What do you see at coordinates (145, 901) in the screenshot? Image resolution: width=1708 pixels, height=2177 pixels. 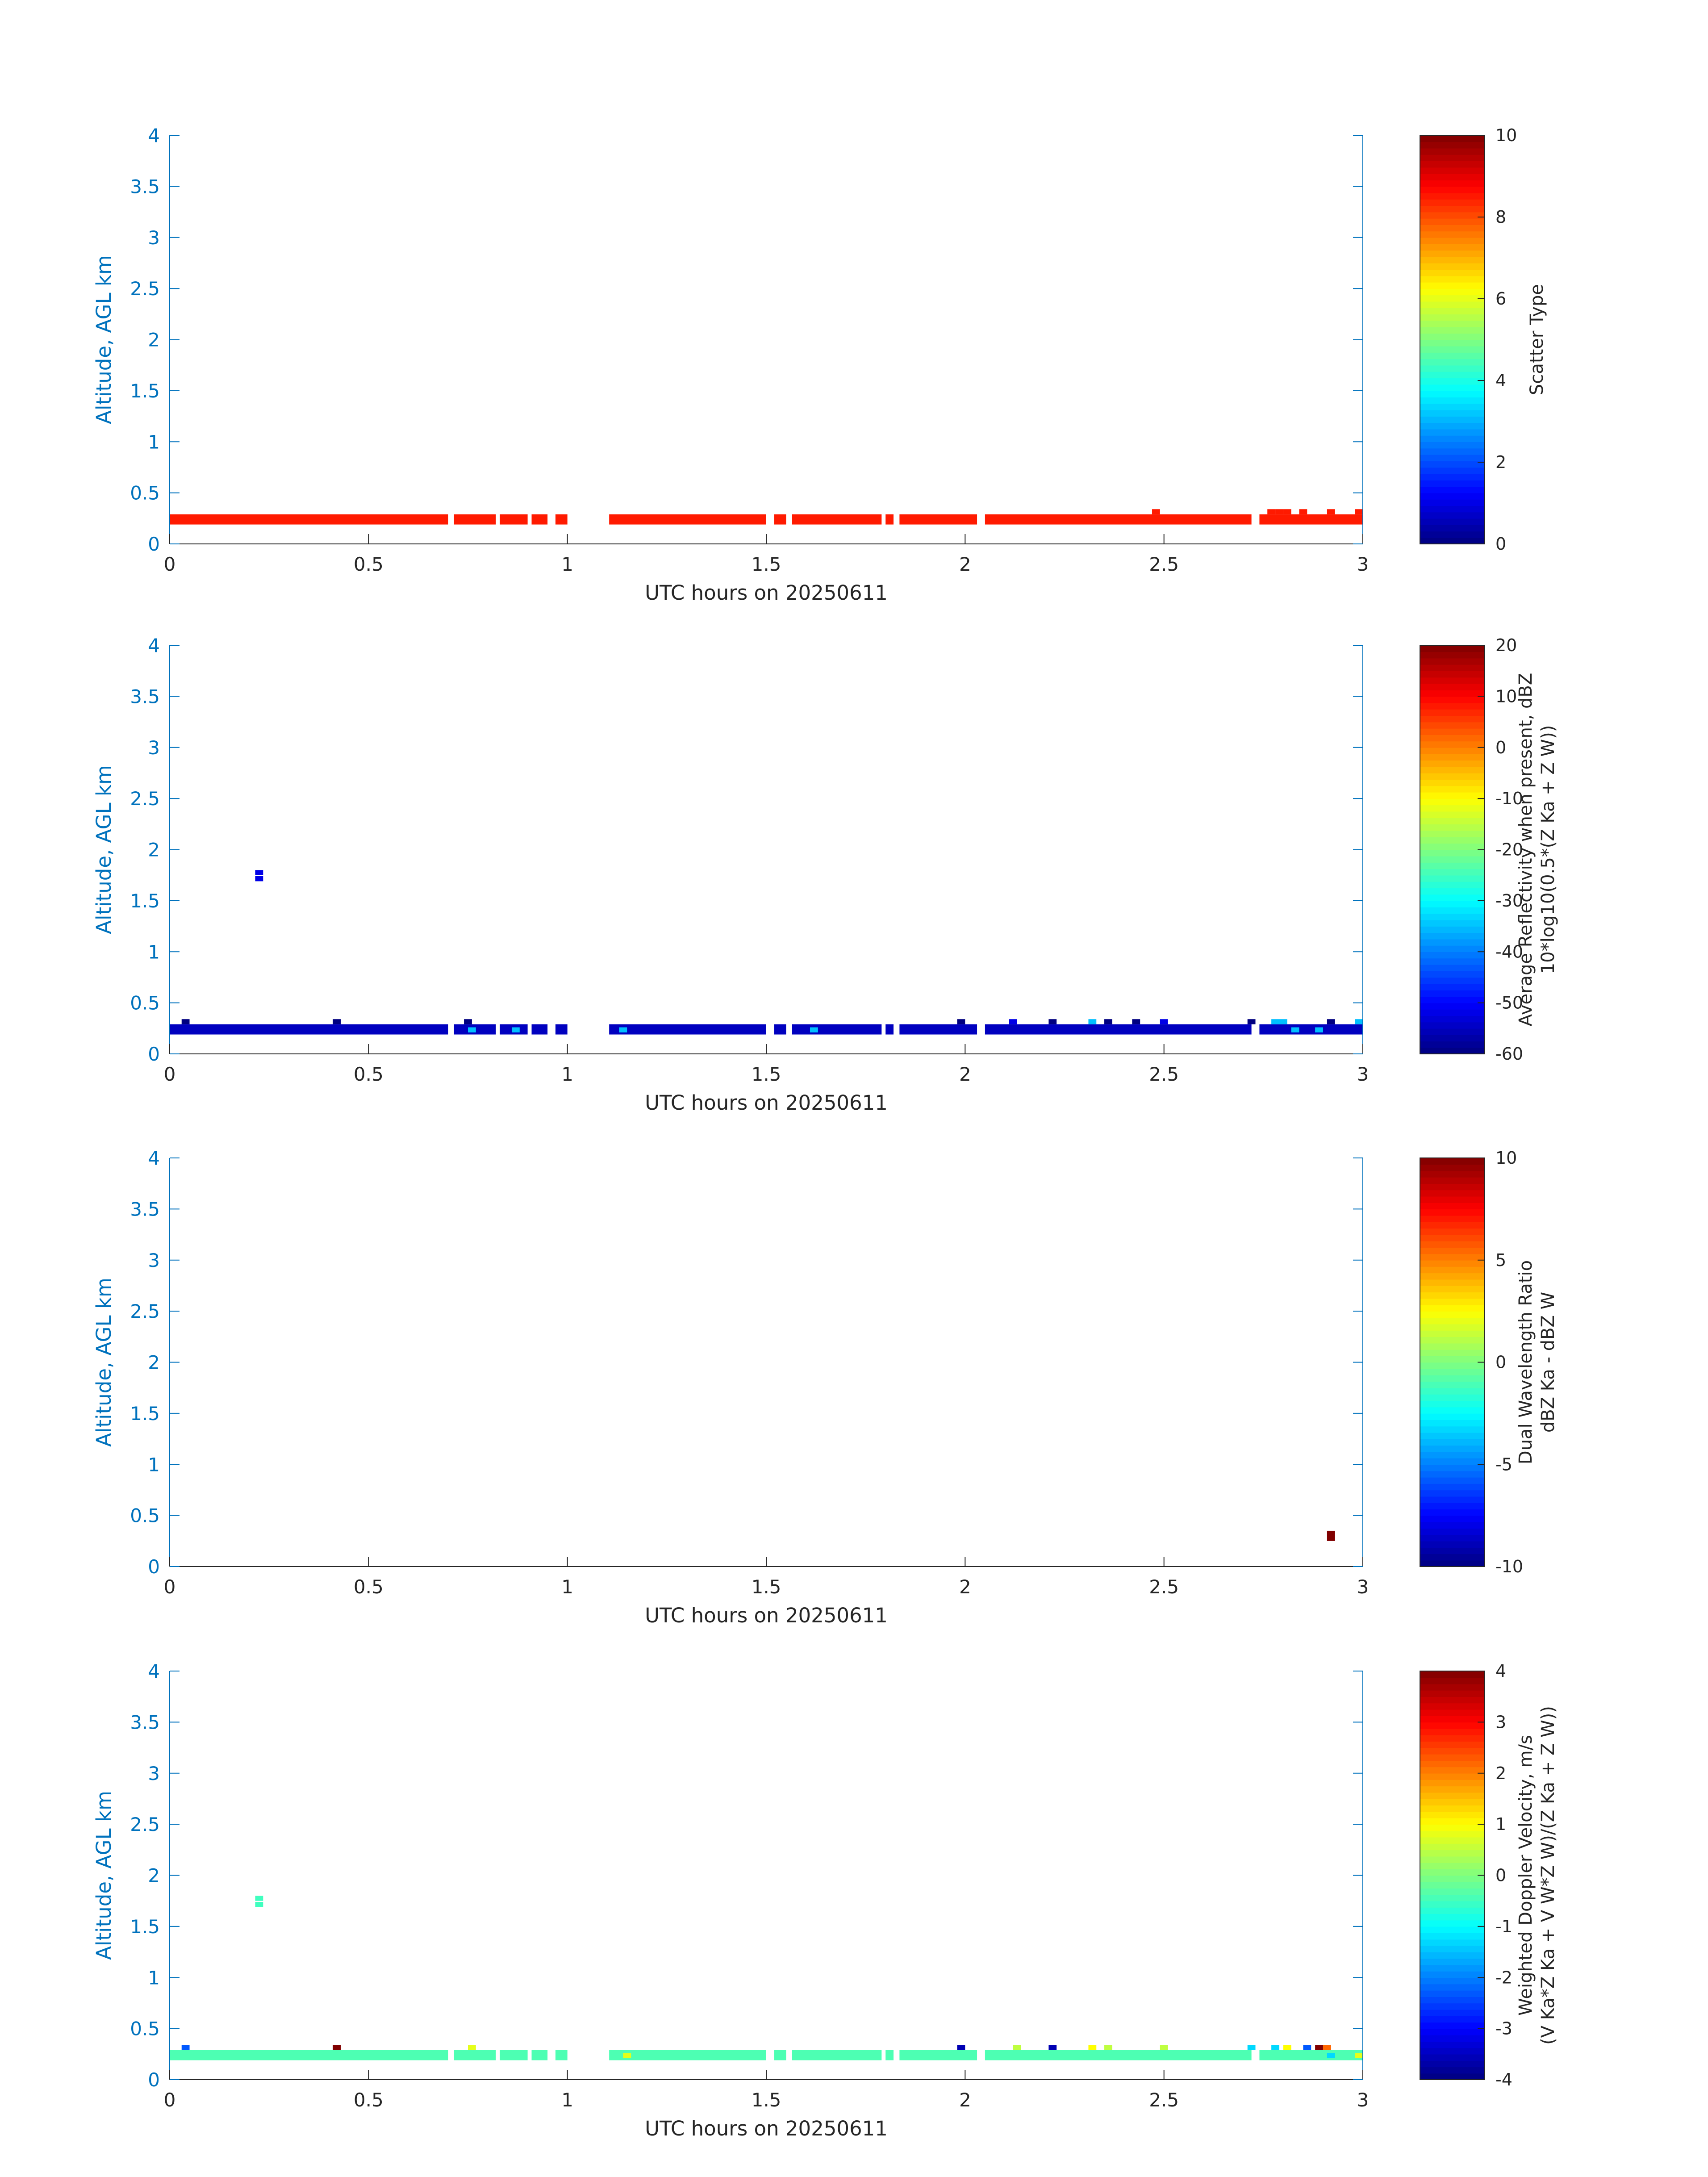 I see `y-tick-label: 1.5` at bounding box center [145, 901].